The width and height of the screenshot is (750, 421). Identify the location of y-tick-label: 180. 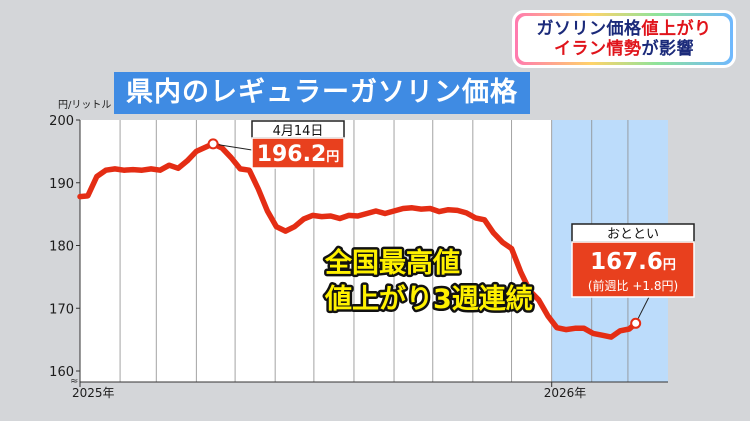
(61, 247).